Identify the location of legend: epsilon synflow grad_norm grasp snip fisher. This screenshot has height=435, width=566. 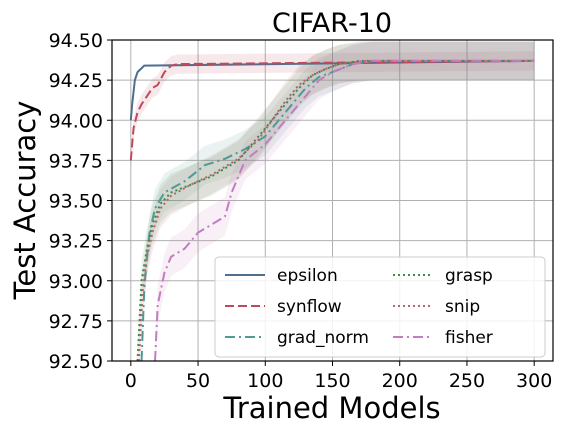
(380, 307).